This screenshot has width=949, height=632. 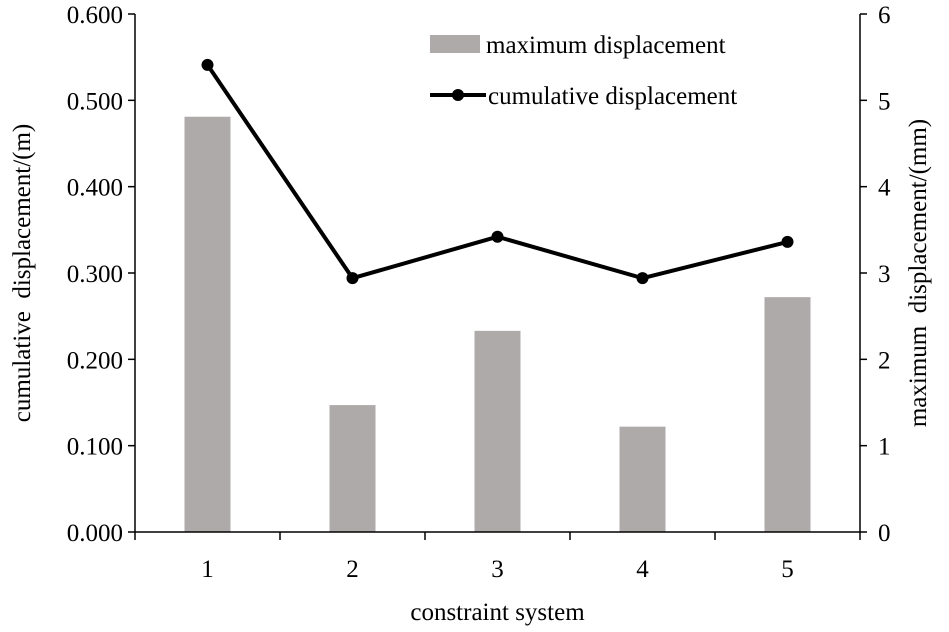 I want to click on right-tick-label: 6, so click(x=884, y=15).